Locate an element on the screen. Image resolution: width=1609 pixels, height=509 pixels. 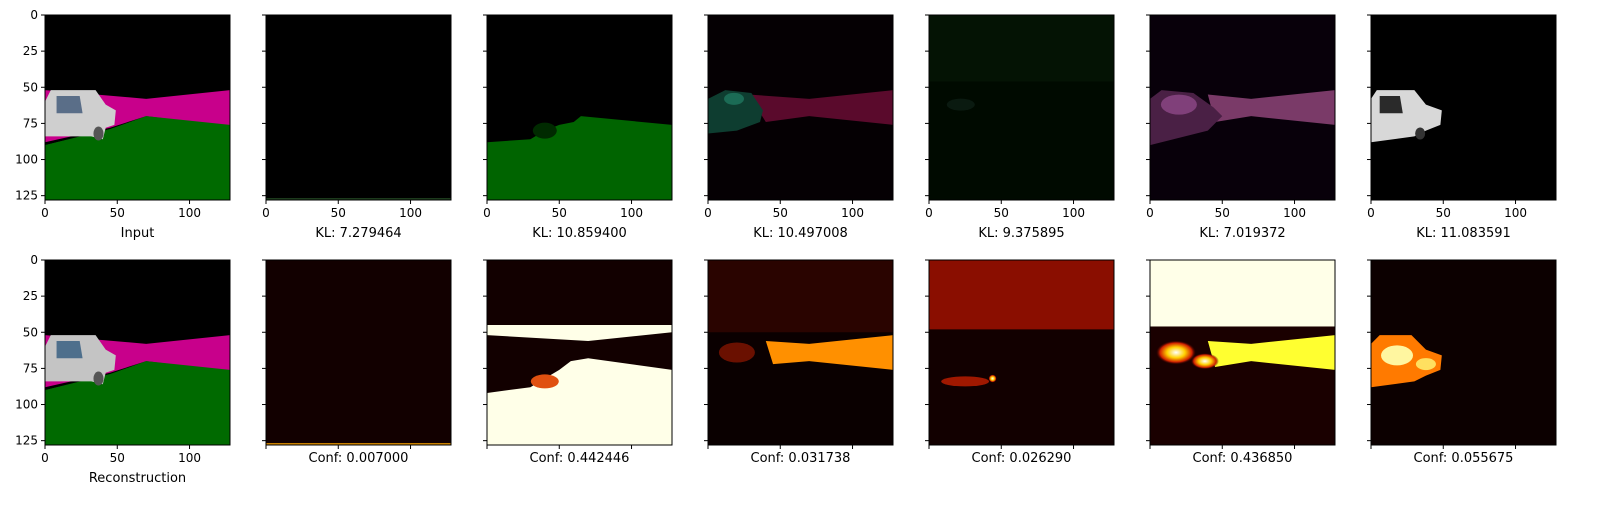
mask-ground-fill is located at coordinates (579, 401).